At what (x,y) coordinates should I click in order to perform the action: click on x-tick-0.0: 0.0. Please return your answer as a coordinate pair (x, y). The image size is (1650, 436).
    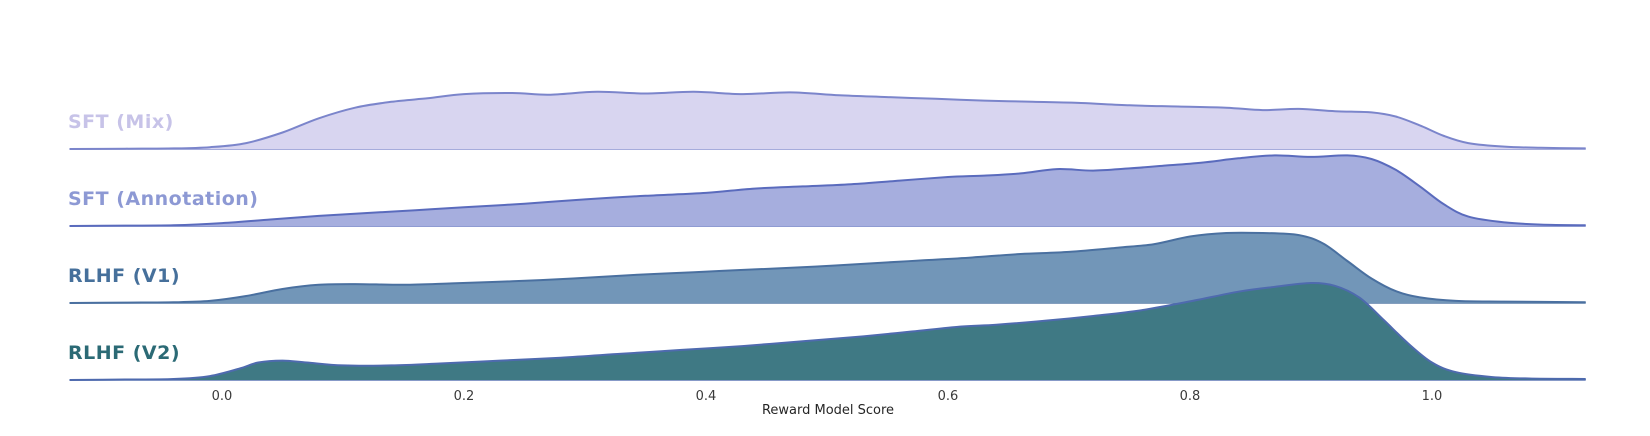
    Looking at the image, I should click on (222, 396).